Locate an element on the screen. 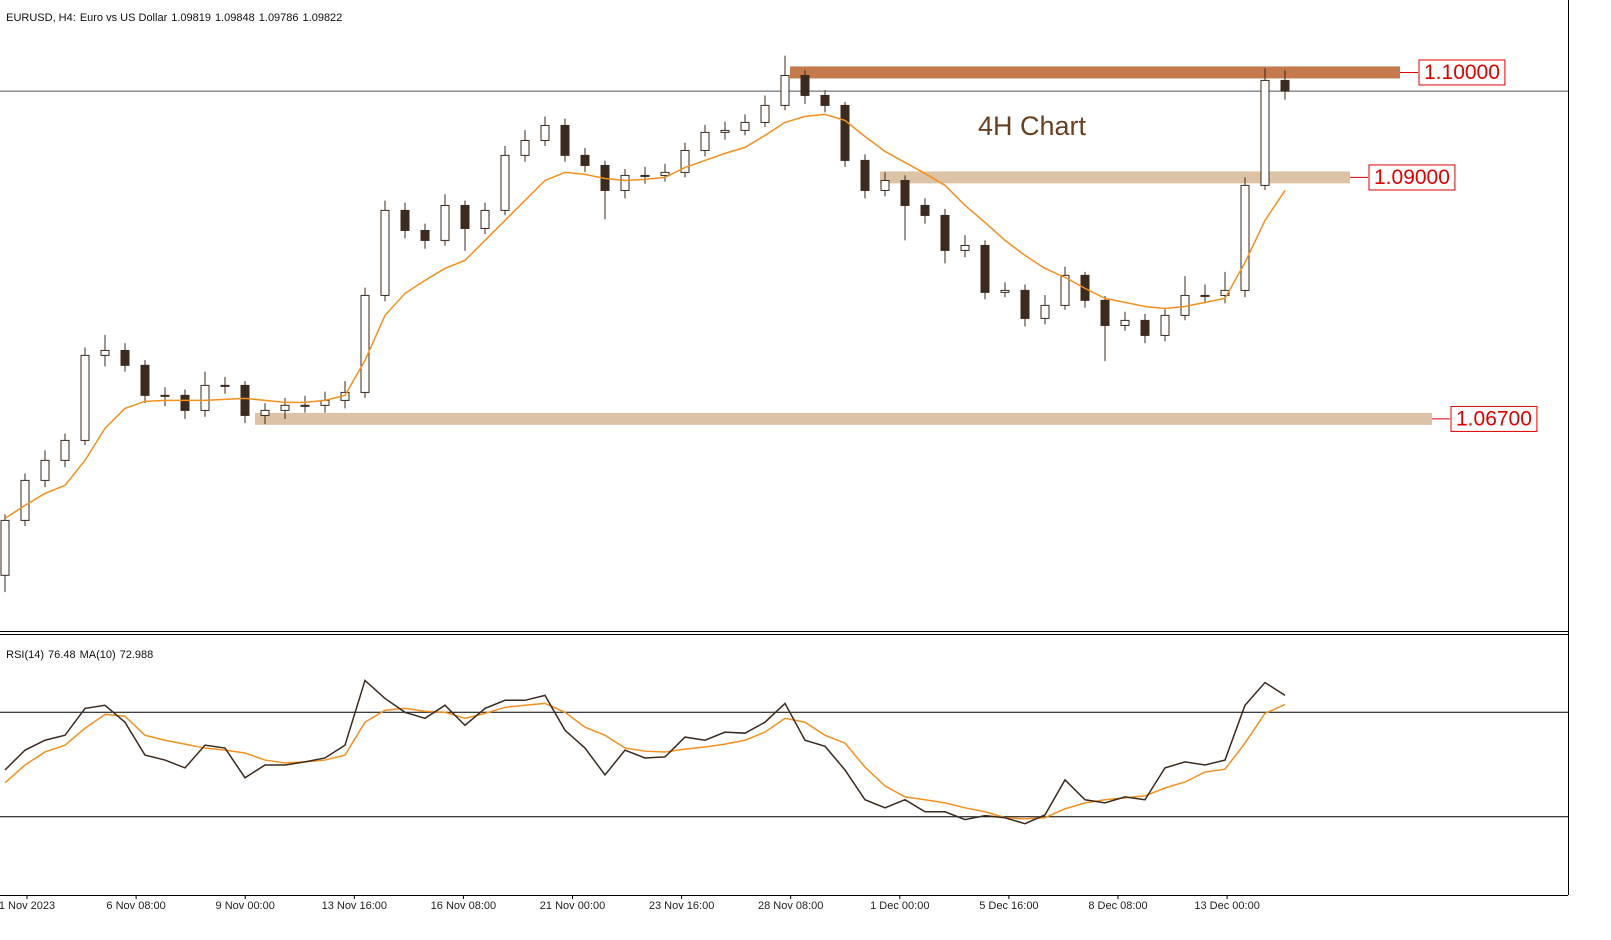  rsi-line is located at coordinates (645, 752).